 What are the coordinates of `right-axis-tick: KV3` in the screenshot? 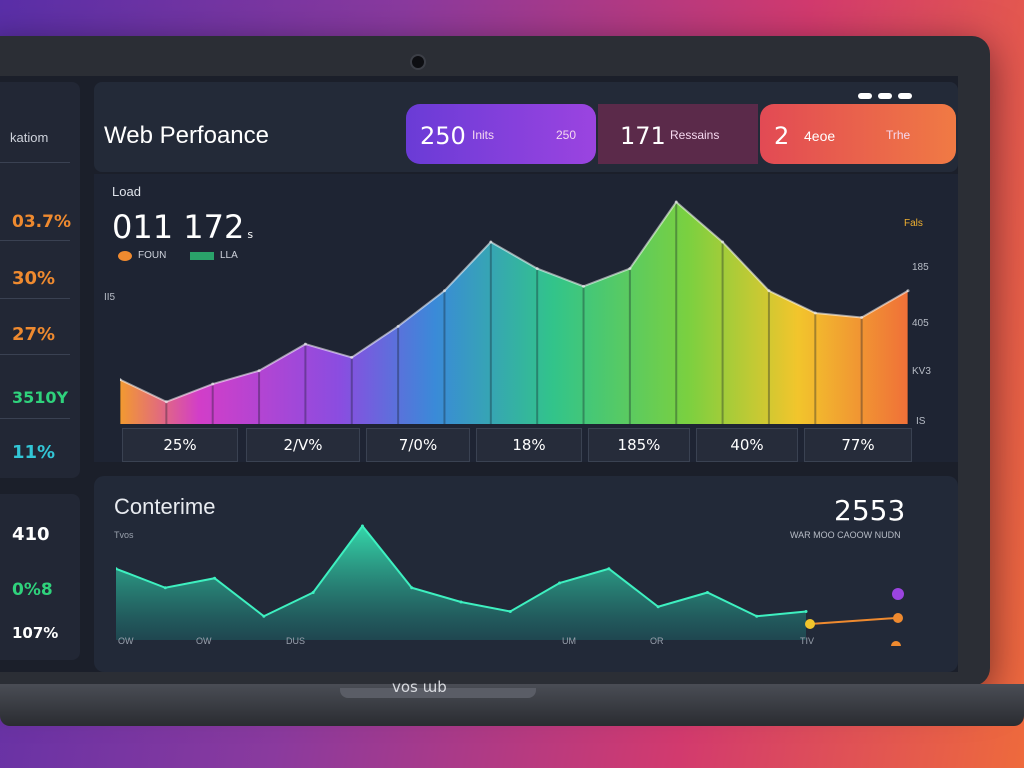 It's located at (921, 371).